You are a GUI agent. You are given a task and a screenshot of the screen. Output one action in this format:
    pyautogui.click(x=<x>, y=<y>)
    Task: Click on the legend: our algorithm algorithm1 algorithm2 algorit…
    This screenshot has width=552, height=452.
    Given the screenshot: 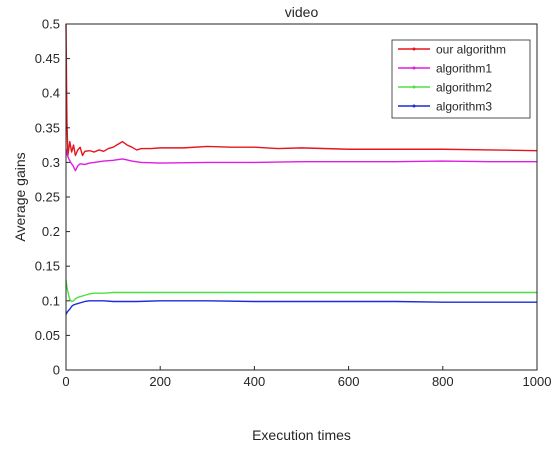 What is the action you would take?
    pyautogui.click(x=461, y=79)
    